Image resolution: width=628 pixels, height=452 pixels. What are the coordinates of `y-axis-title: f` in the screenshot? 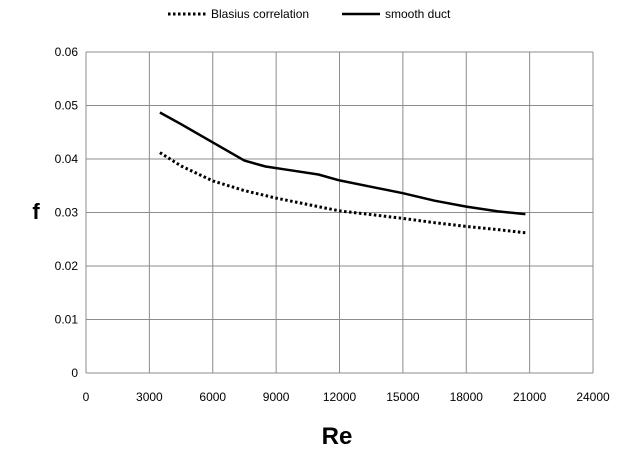 It's located at (36, 211).